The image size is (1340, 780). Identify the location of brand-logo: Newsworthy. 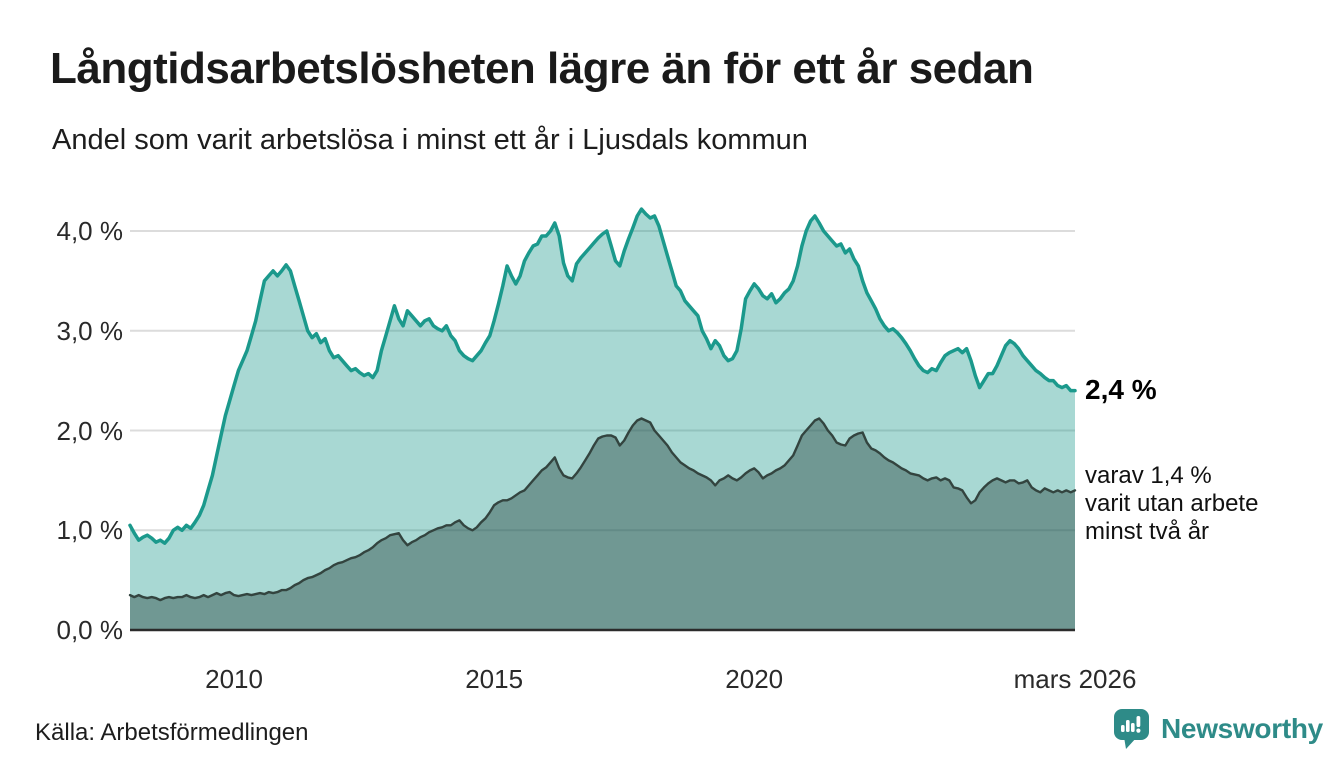
(1218, 729).